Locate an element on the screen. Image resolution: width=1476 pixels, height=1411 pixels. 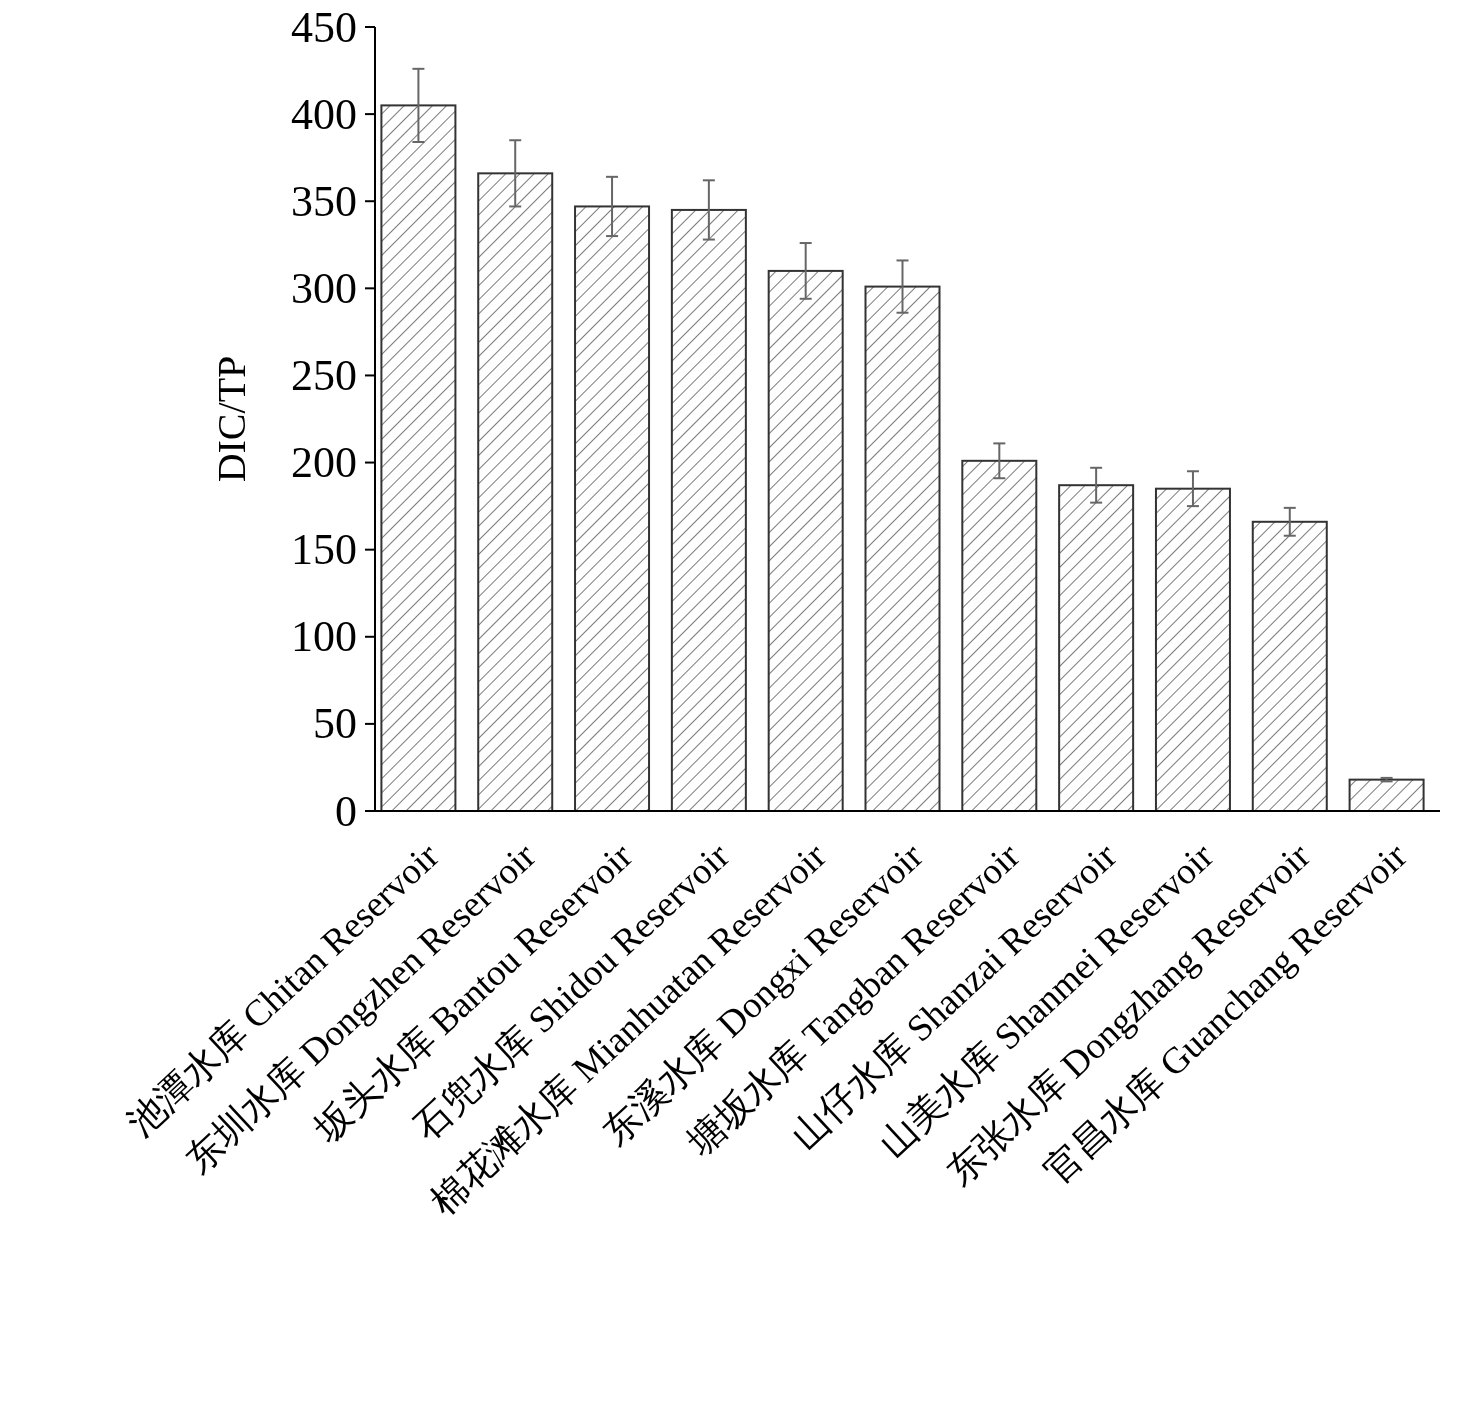
y-tick-label: 150 is located at coordinates (324, 550).